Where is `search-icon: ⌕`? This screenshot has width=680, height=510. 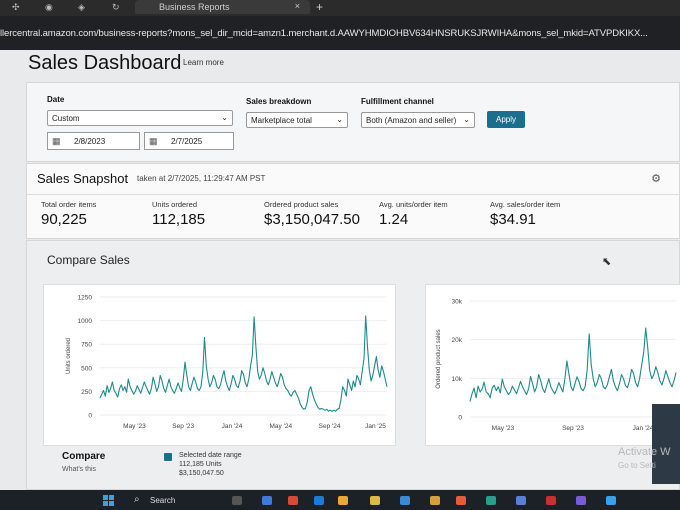
search-icon: ⌕ is located at coordinates (137, 499).